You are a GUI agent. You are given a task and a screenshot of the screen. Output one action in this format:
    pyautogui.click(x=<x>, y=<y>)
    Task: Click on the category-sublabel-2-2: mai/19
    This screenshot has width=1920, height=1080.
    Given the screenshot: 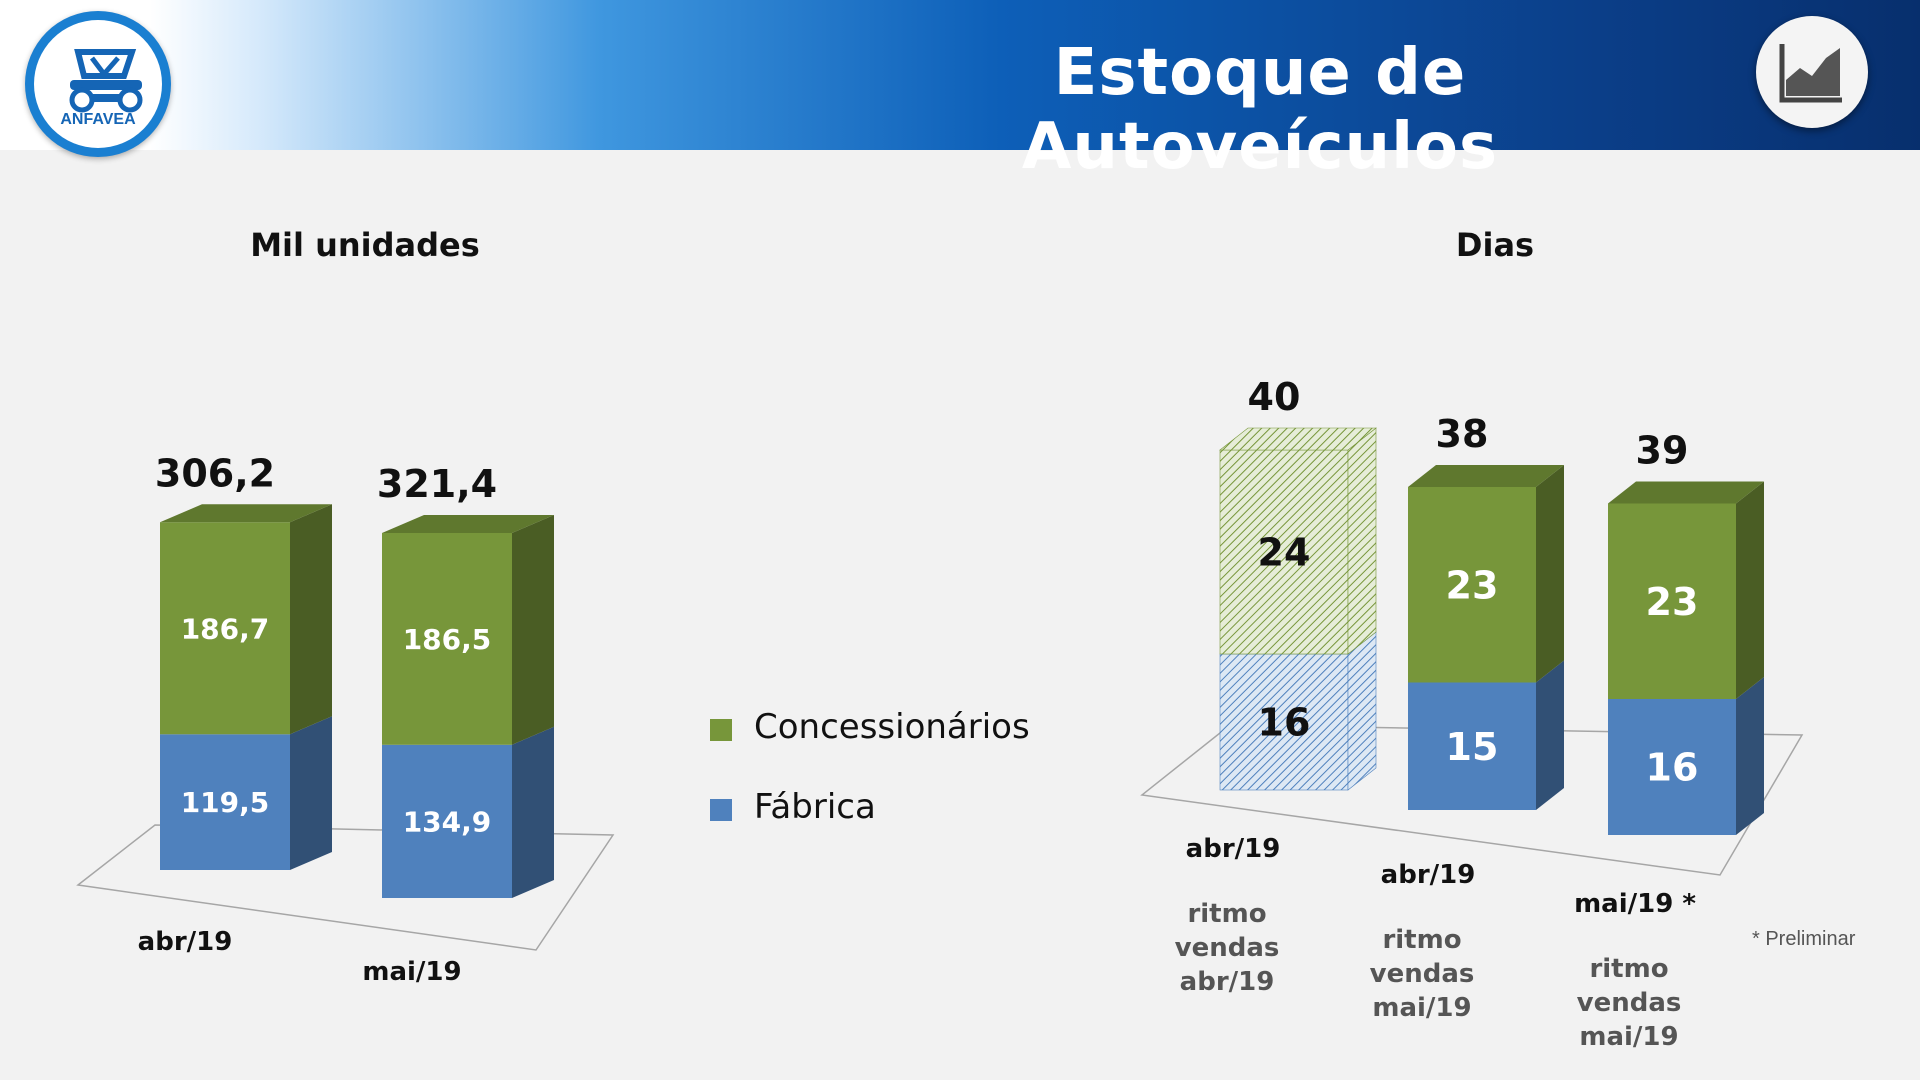 What is the action you would take?
    pyautogui.click(x=1628, y=1036)
    